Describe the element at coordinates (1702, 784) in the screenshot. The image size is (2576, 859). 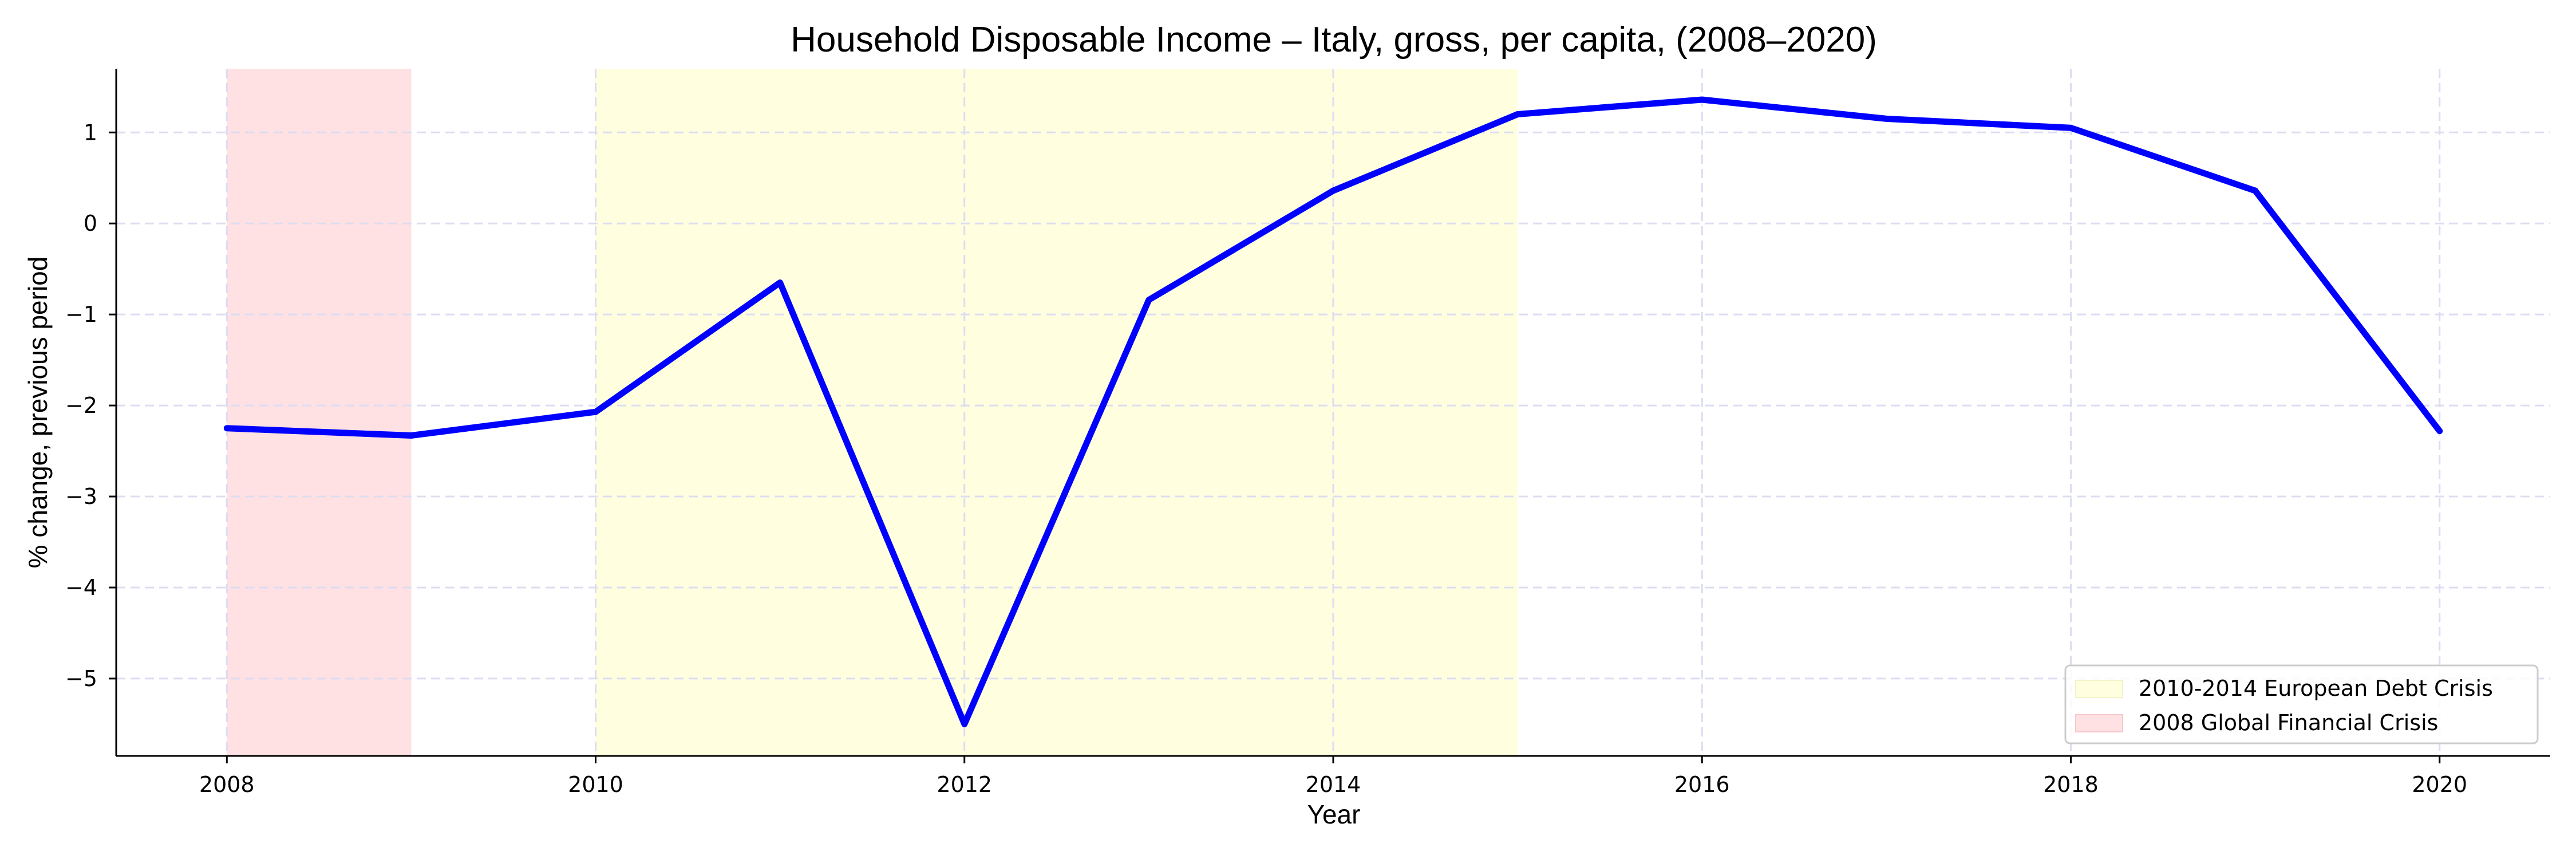
I see `x-tick-label: 2016` at that location.